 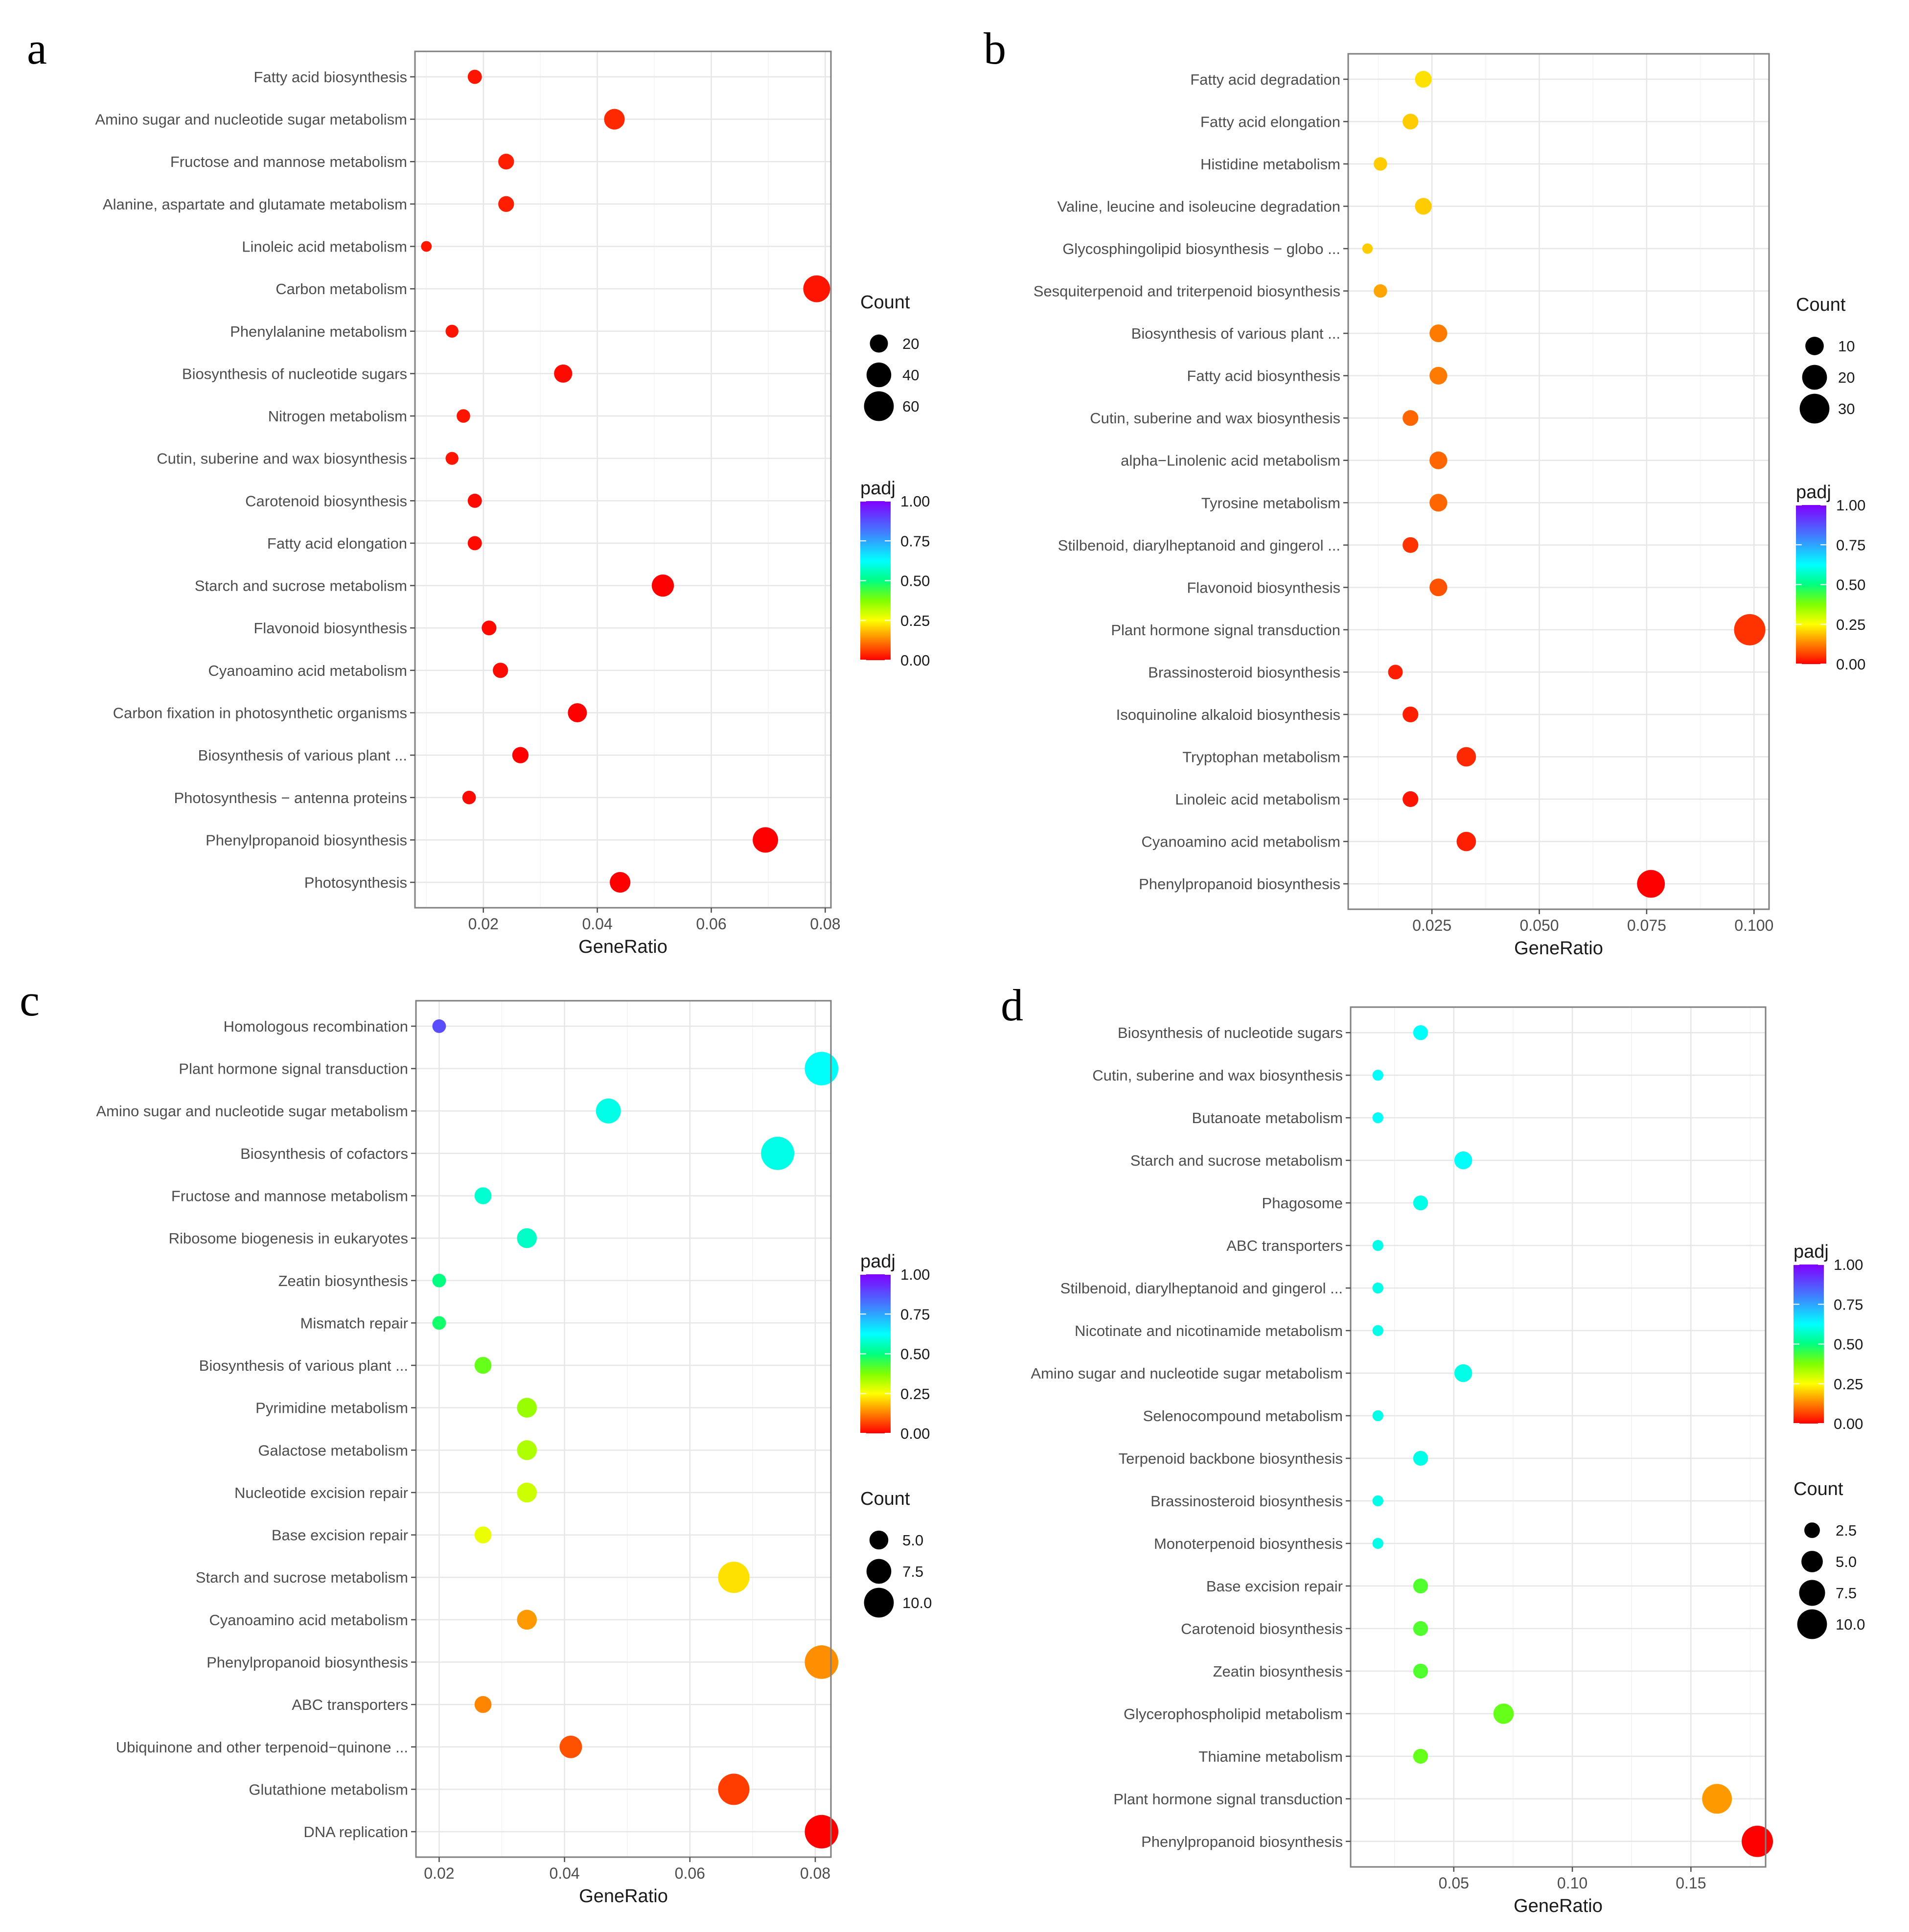 I want to click on panel-label-b: b, so click(x=995, y=48).